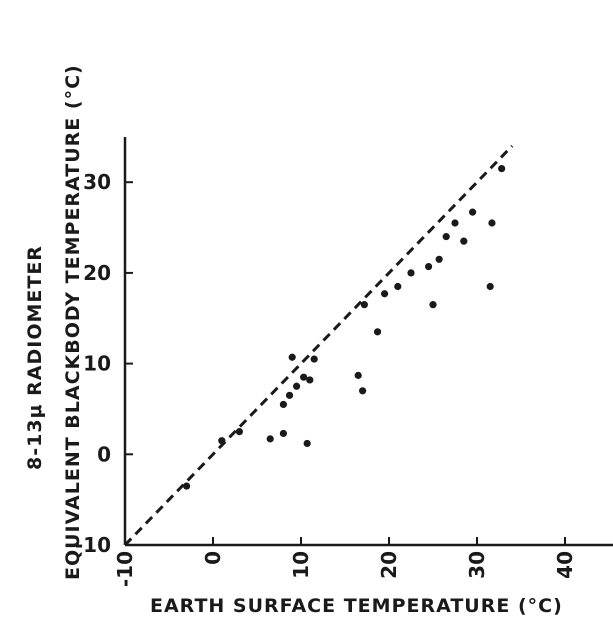 The height and width of the screenshot is (620, 613). I want to click on x-axis-title: EARTH SURFACE TEMPERATURE (°C), so click(356, 606).